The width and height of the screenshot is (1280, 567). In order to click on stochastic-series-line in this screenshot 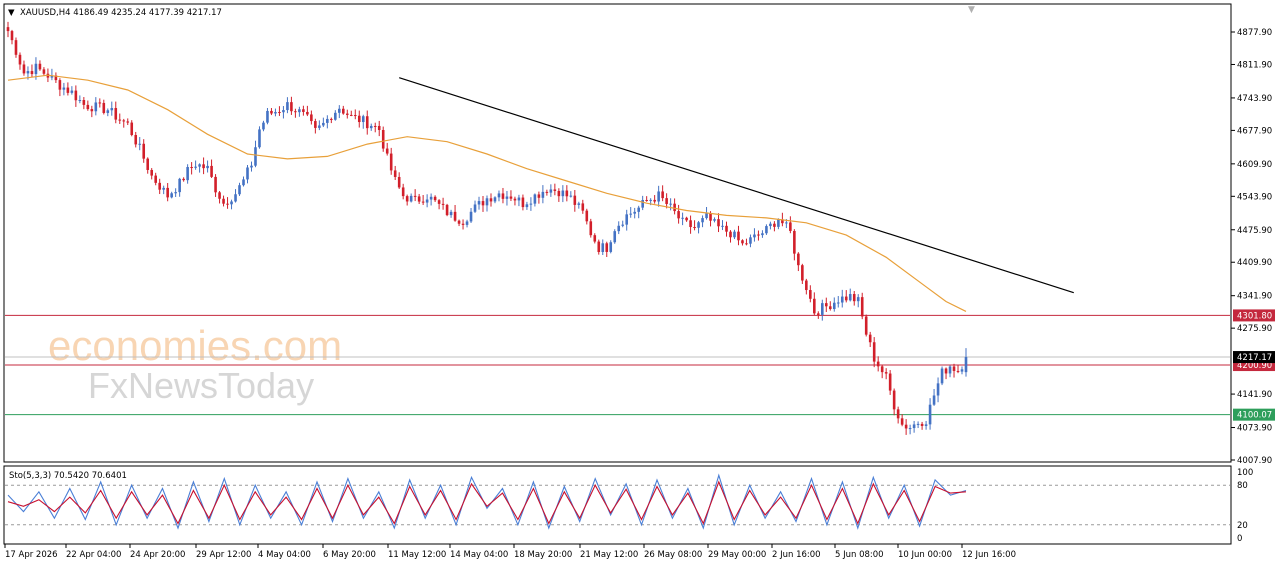, I will do `click(487, 502)`.